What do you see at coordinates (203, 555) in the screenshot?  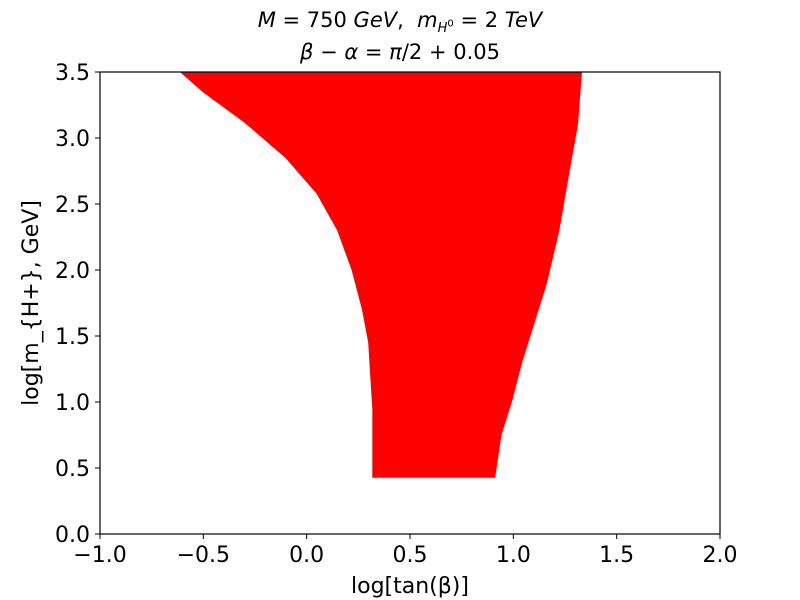 I see `x-tick-label: −0.5` at bounding box center [203, 555].